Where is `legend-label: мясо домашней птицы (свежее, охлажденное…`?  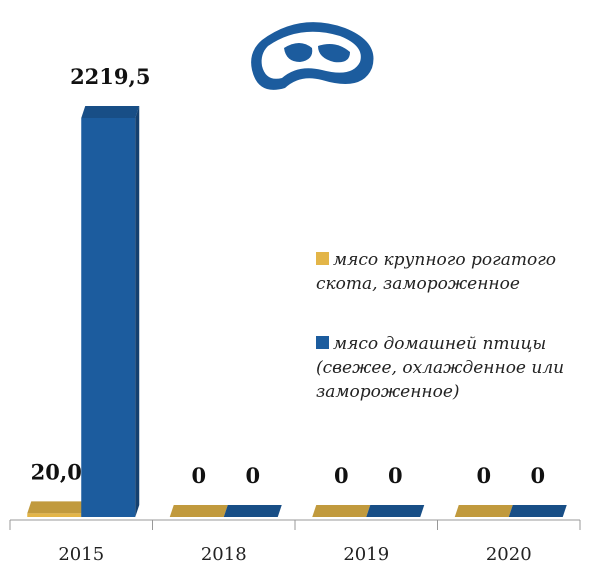
legend-label: мясо домашней птицы (свежее, охлажденное… is located at coordinates (440, 368).